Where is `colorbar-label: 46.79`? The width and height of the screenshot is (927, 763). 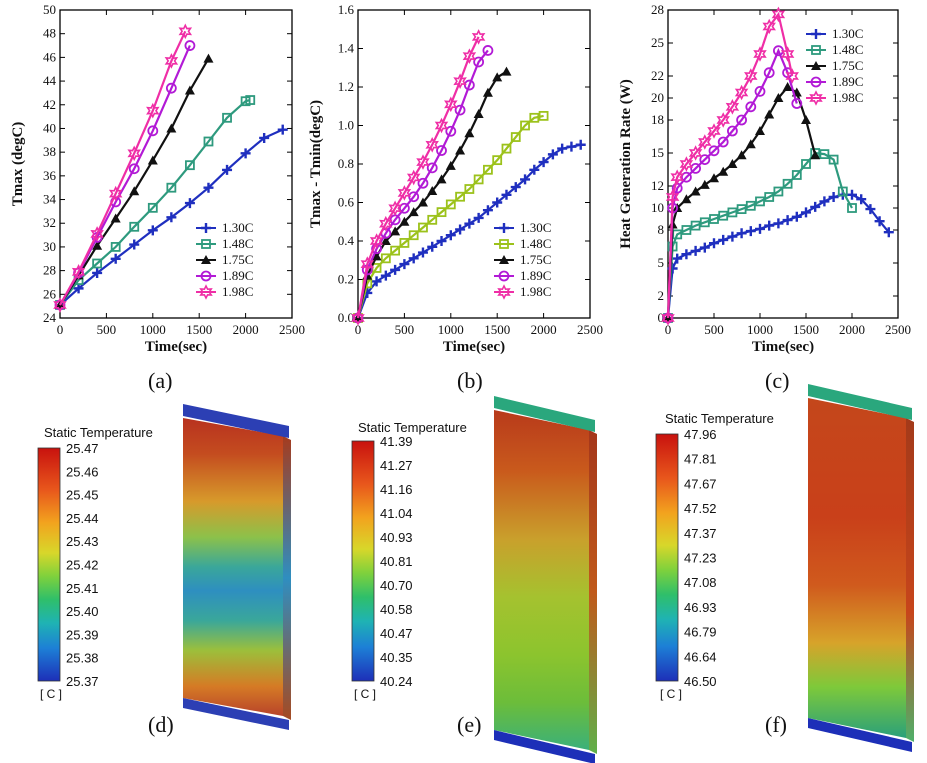
colorbar-label: 46.79 is located at coordinates (700, 632).